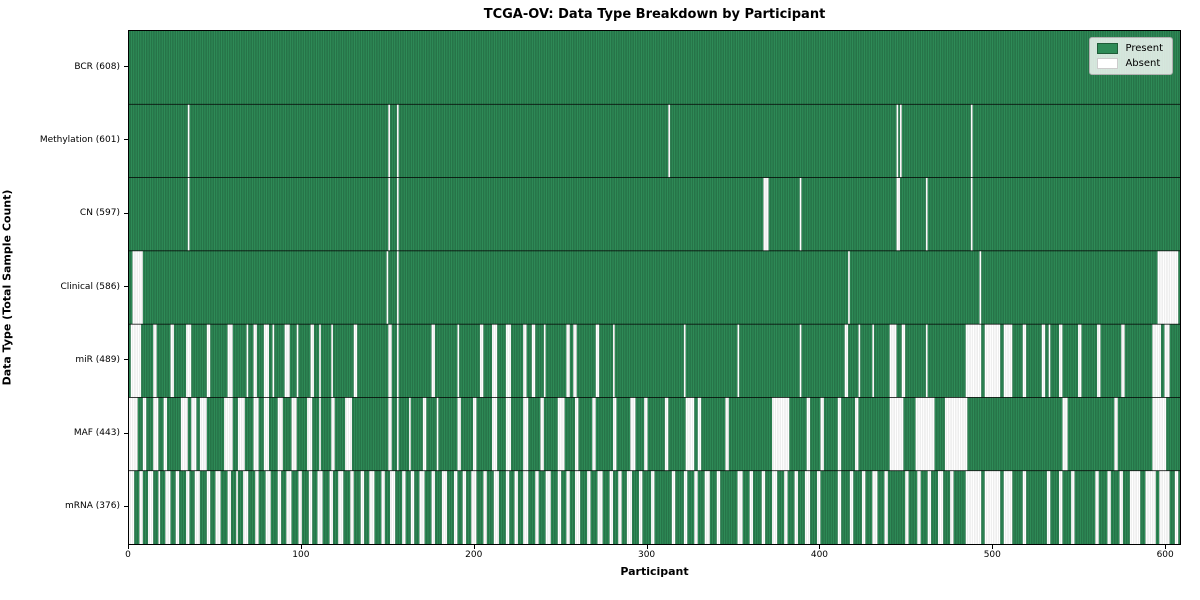  I want to click on legend-item-present: Present, so click(1130, 48).